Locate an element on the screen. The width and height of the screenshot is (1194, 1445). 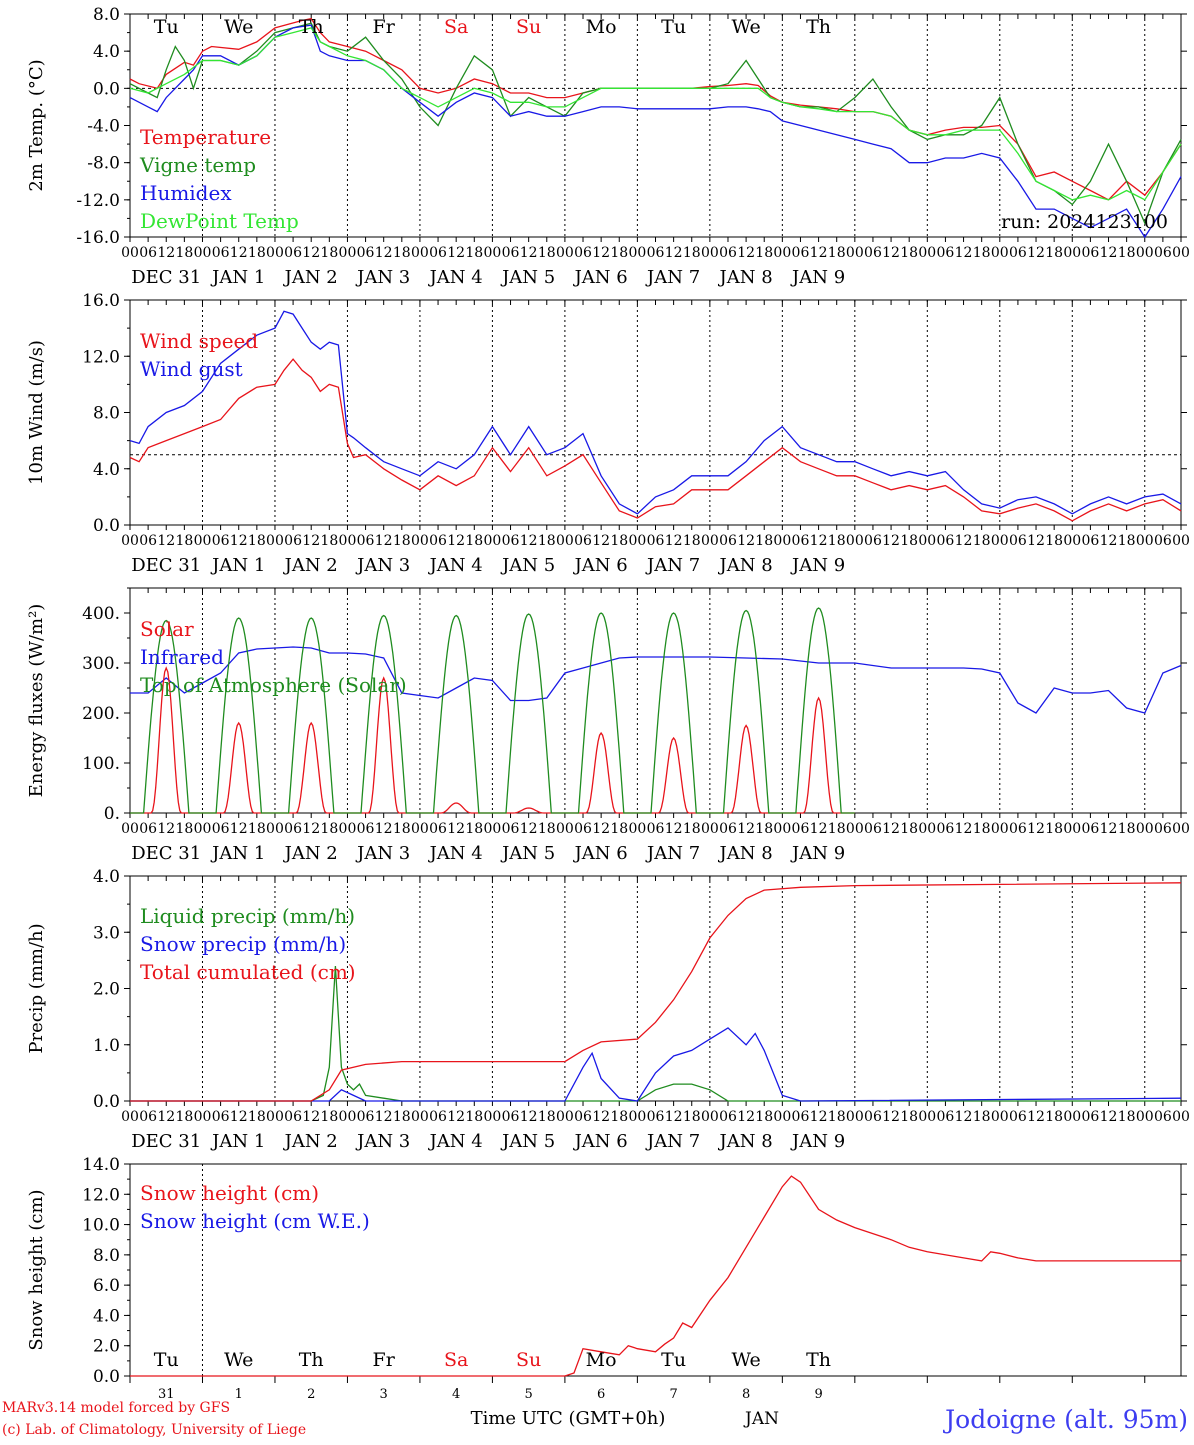
weekday-label: We is located at coordinates (745, 27).